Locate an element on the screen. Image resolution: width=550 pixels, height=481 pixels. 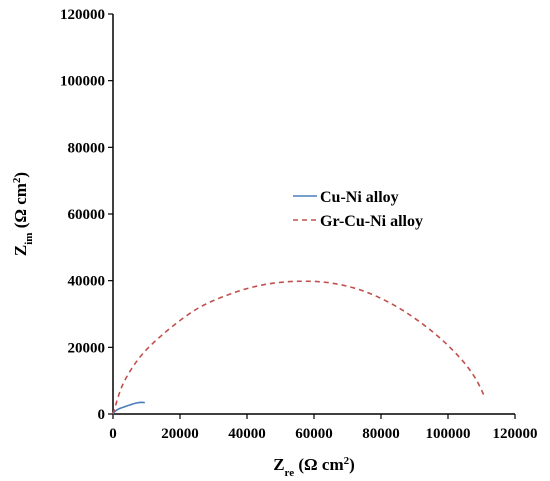
y-tick-label: 20000 is located at coordinates (87, 348).